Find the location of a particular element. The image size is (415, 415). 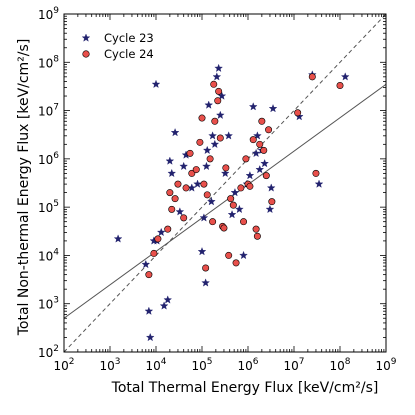

x-tick-label: 10⁷ is located at coordinates (293, 365).